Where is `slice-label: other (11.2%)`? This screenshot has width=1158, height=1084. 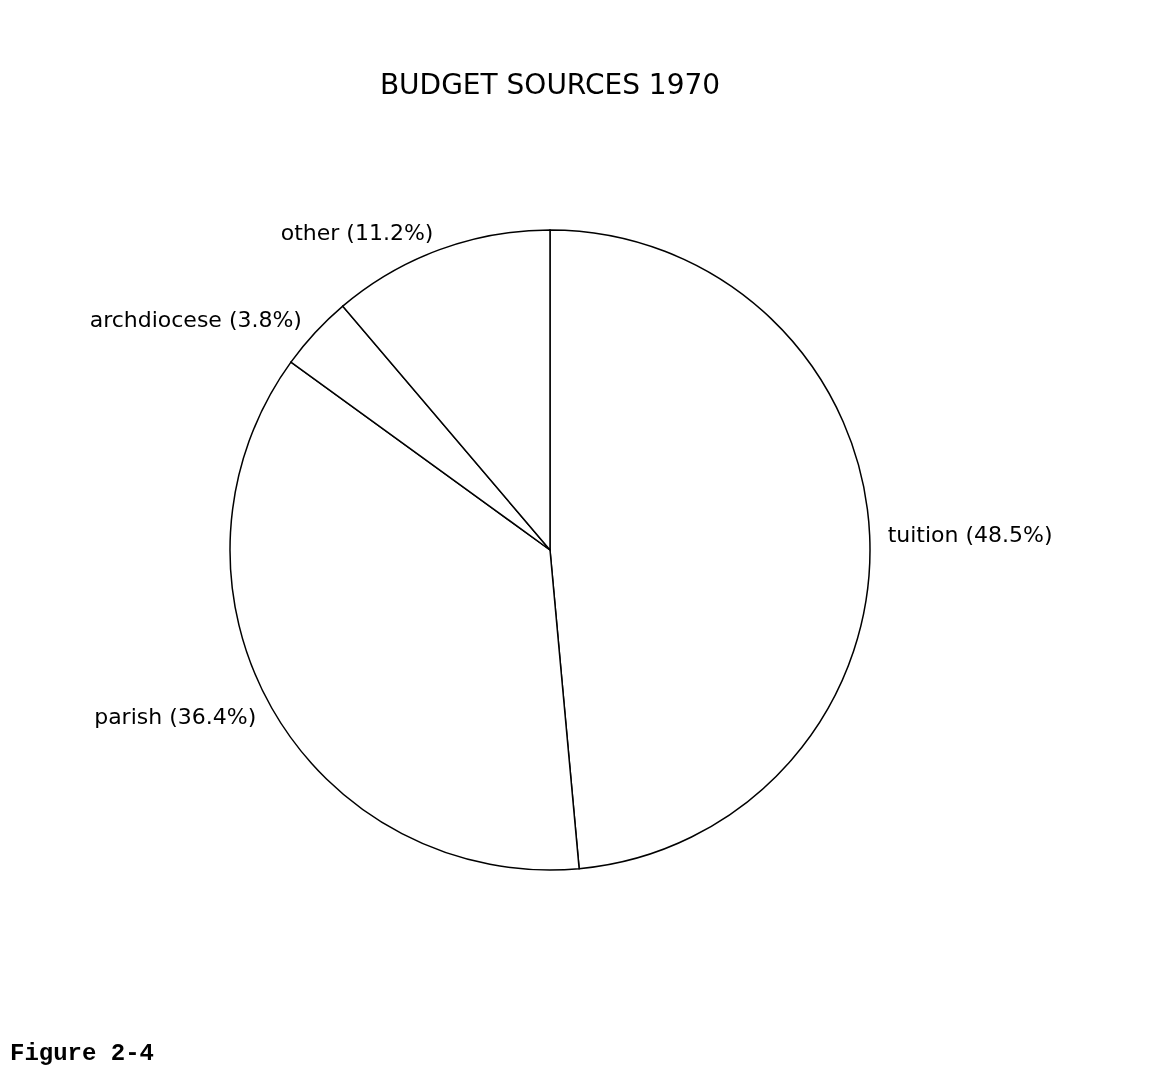 slice-label: other (11.2%) is located at coordinates (357, 232).